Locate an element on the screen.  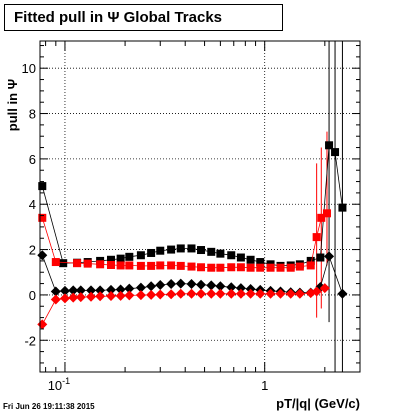
y-tick-label: -2 is located at coordinates (30, 340).